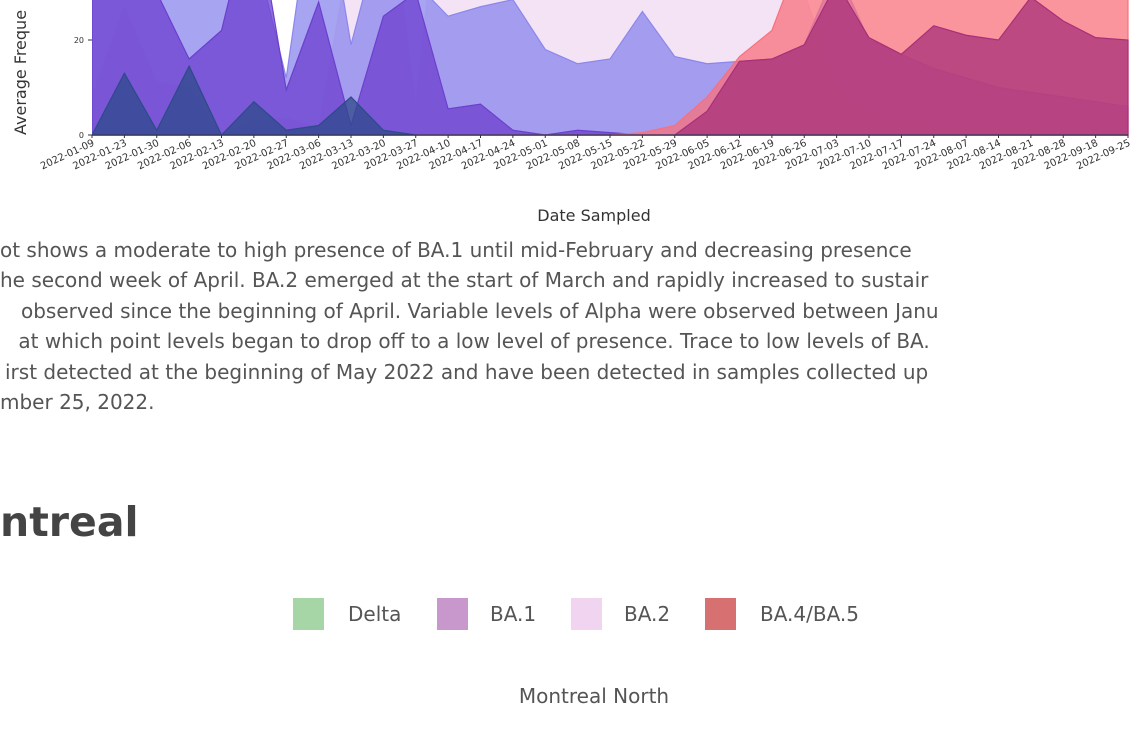  Describe the element at coordinates (375, 614) in the screenshot. I see `legend-label: Delta` at that location.